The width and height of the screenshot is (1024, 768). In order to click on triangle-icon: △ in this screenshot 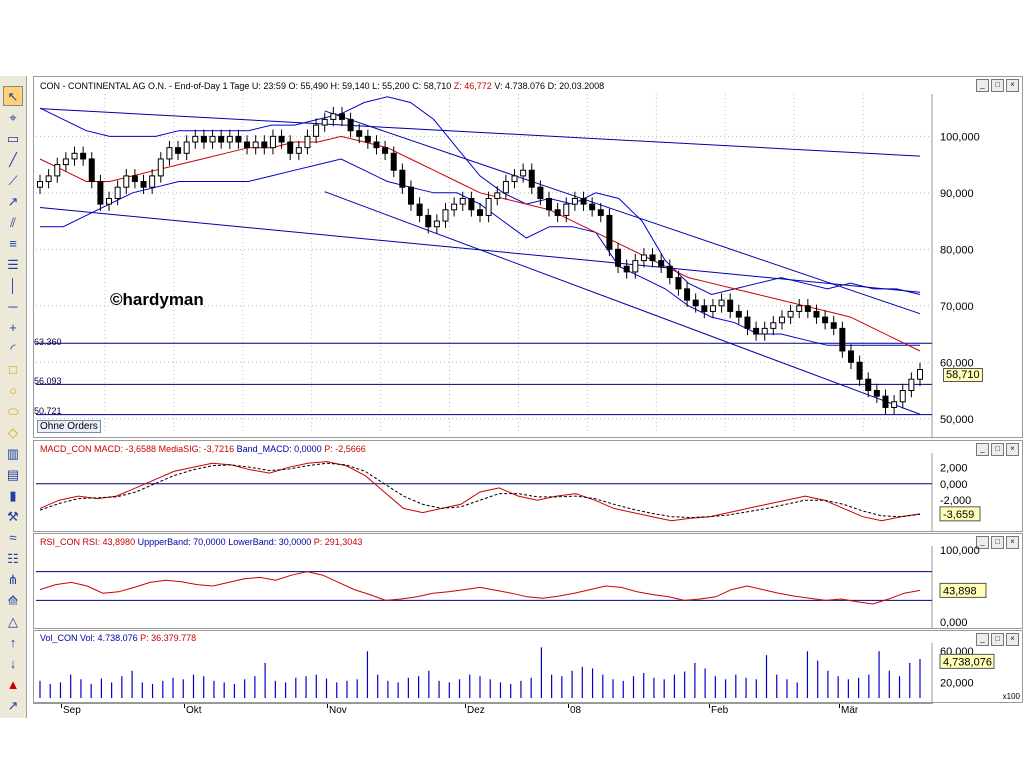, I will do `click(13, 621)`.